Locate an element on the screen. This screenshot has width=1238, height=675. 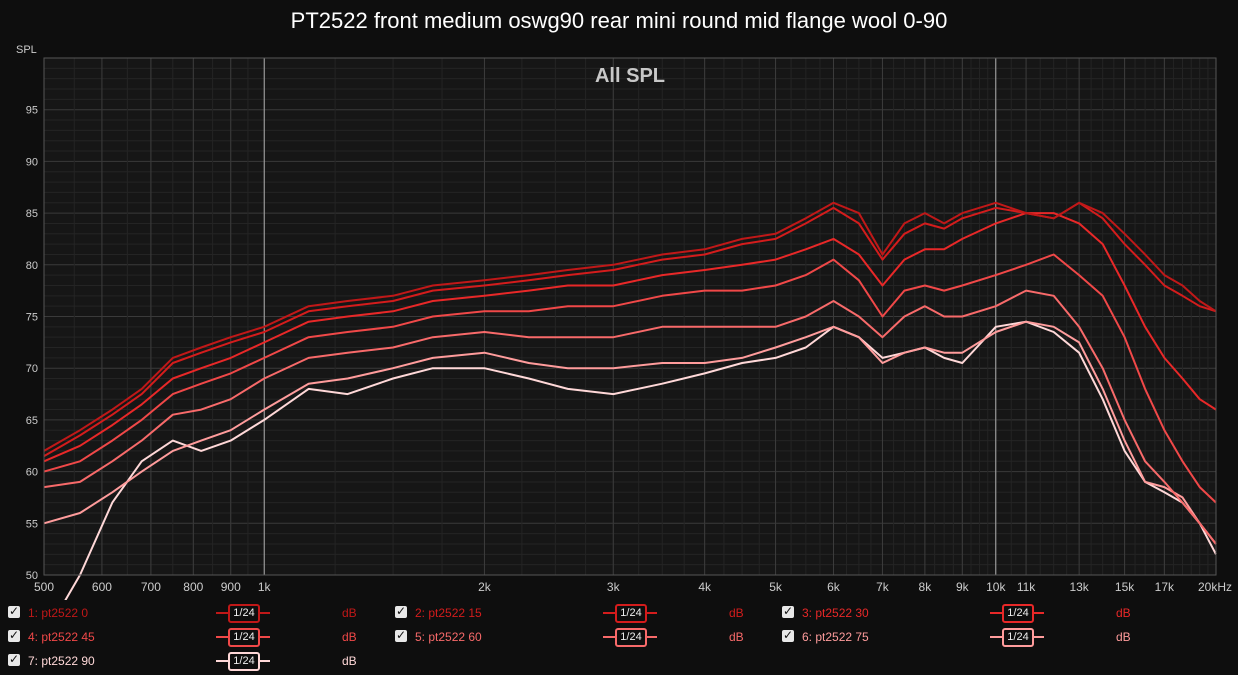
x-tick-label: 1k is located at coordinates (265, 587).